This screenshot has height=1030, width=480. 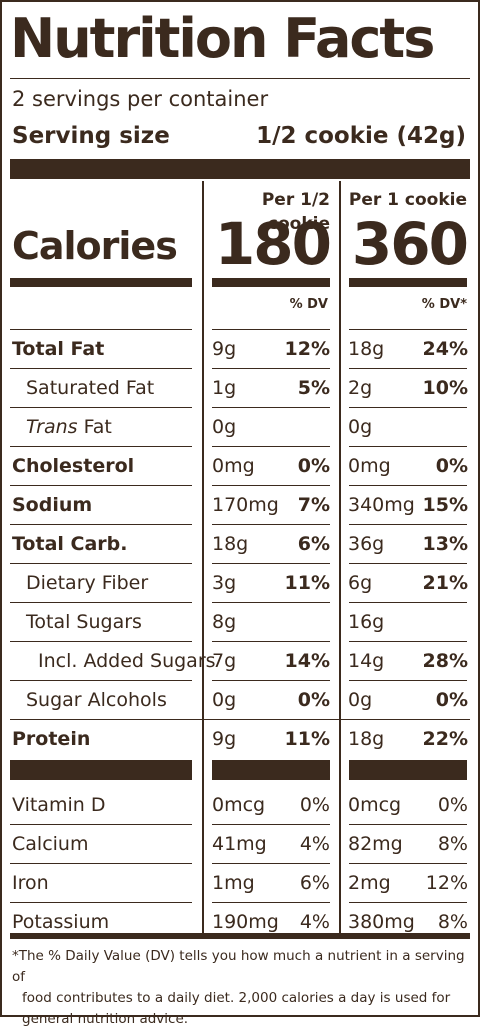 What do you see at coordinates (30, 883) in the screenshot?
I see `nutrient-name: Iron` at bounding box center [30, 883].